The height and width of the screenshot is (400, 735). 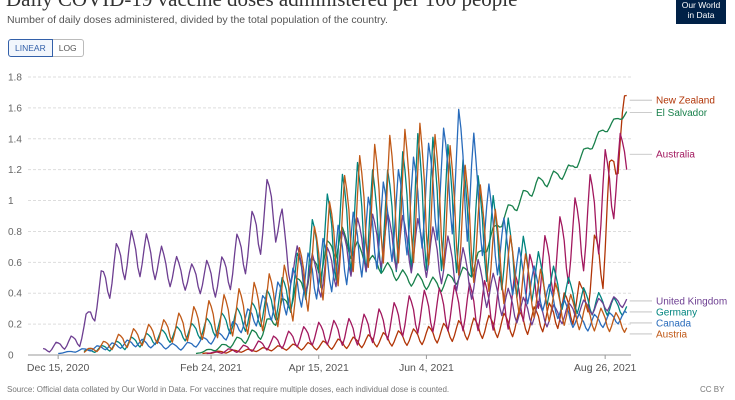 I want to click on x-tick-label: Feb 24, 2021, so click(x=211, y=368).